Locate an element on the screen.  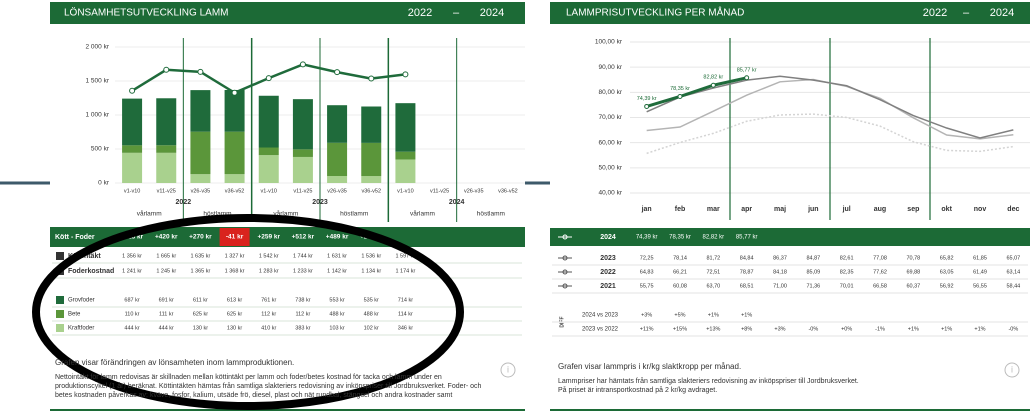
table-cell: +5% is located at coordinates (679, 315).